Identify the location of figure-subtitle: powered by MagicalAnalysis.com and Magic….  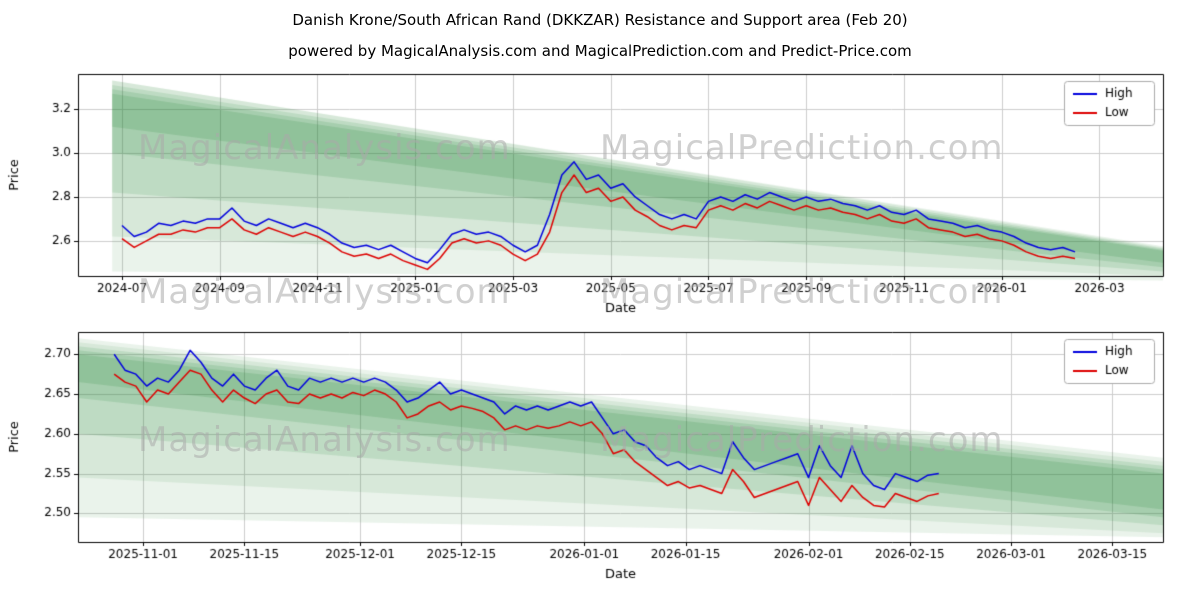
(600, 51).